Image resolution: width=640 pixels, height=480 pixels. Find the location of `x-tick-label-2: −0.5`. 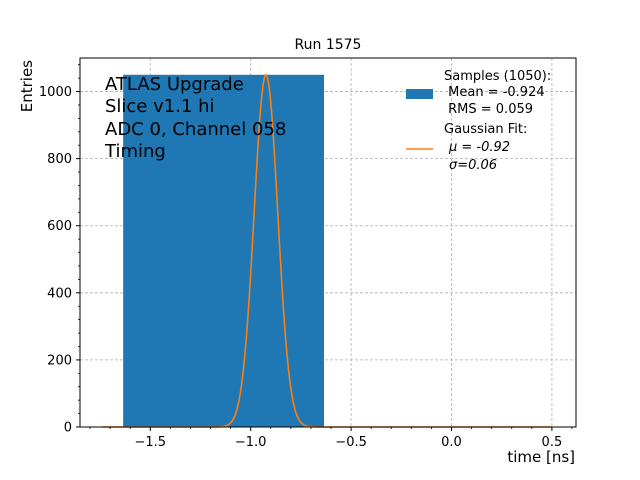

x-tick-label-2: −0.5 is located at coordinates (351, 442).